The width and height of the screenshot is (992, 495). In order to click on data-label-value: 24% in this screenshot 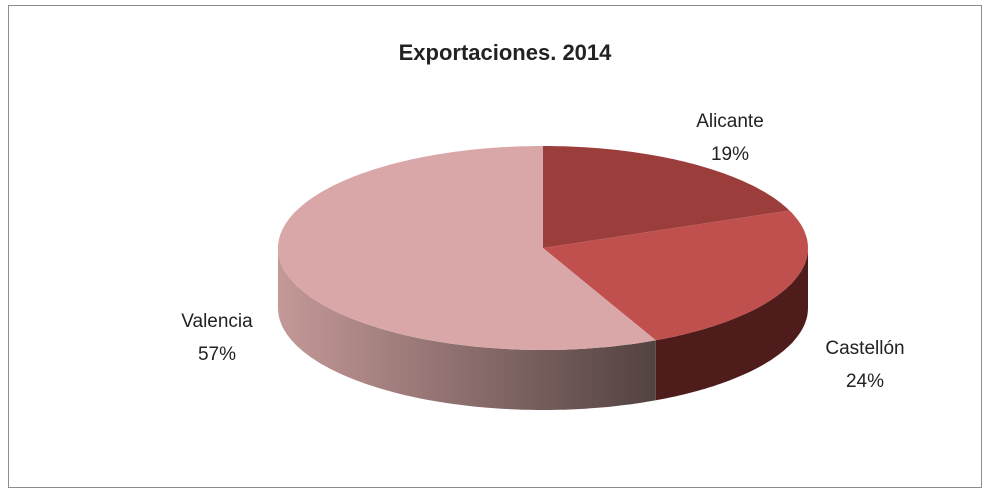, I will do `click(865, 381)`.